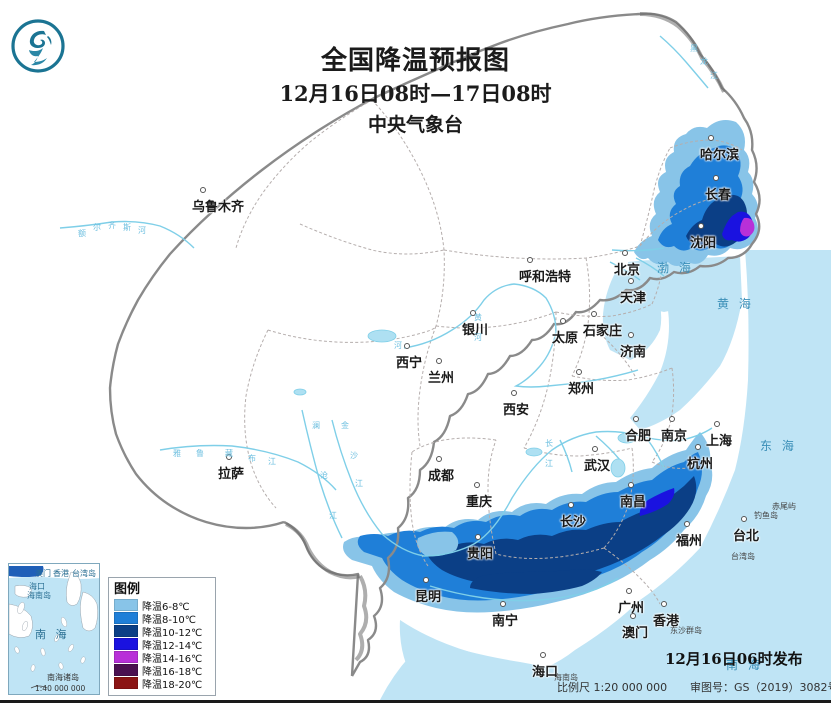 The image size is (831, 703). What do you see at coordinates (97, 227) in the screenshot?
I see `river-label-17: 尔` at bounding box center [97, 227].